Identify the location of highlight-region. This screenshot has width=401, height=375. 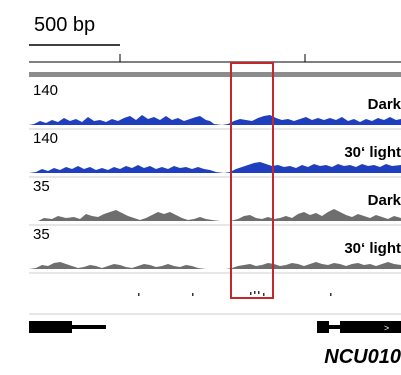
(252, 180).